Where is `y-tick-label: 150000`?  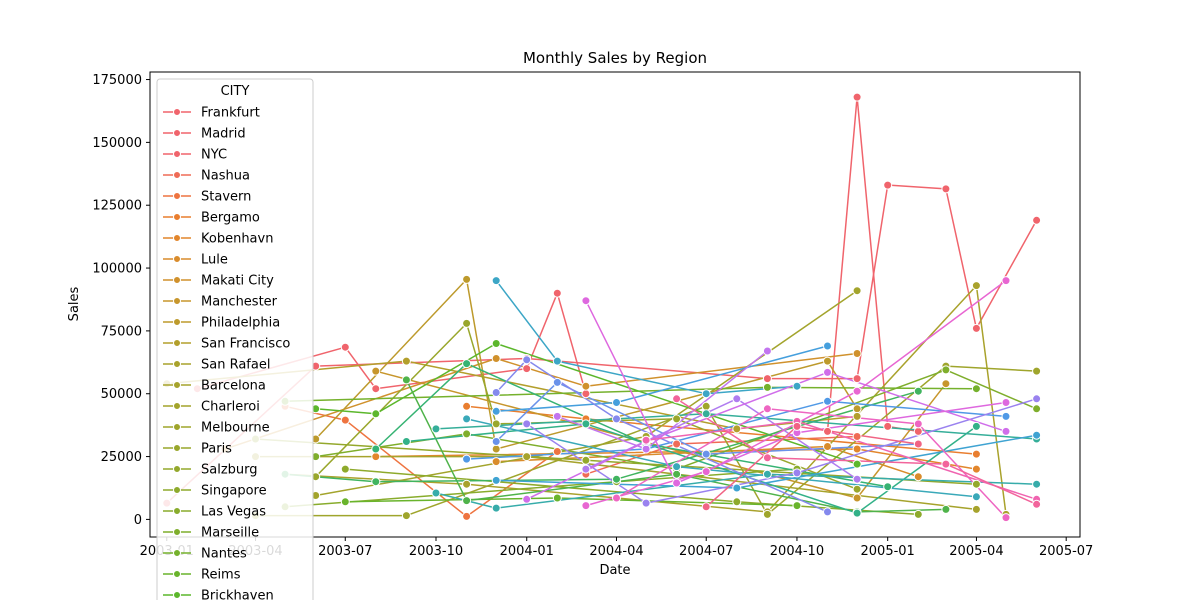
y-tick-label: 150000 is located at coordinates (117, 143).